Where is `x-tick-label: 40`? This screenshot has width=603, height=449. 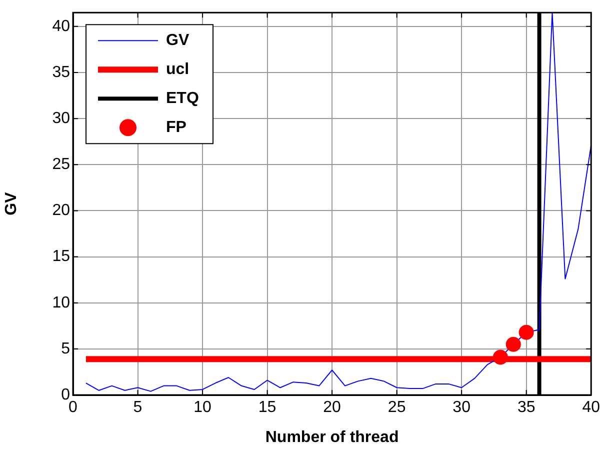
x-tick-label: 40 is located at coordinates (591, 407).